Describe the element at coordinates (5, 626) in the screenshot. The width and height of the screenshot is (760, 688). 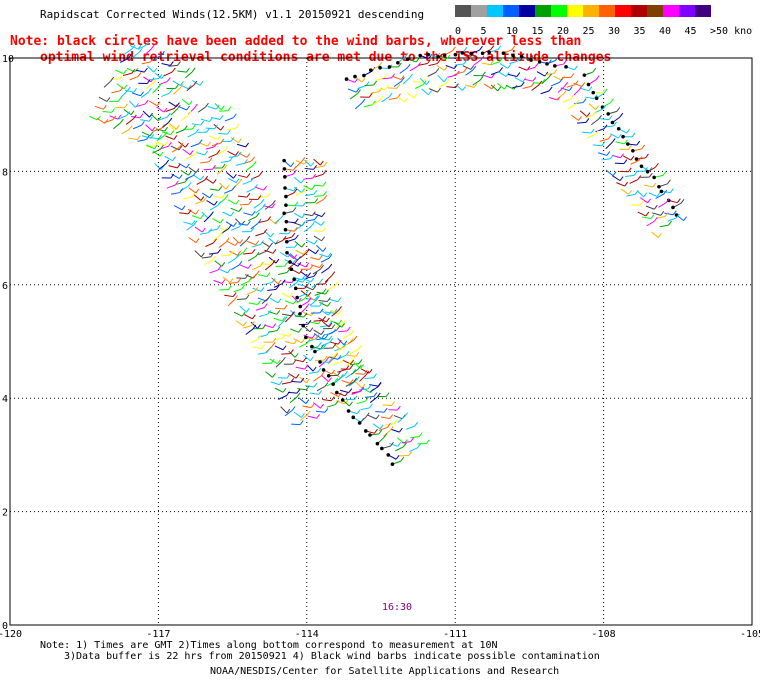
I see `latitude-tick-label: 0` at that location.